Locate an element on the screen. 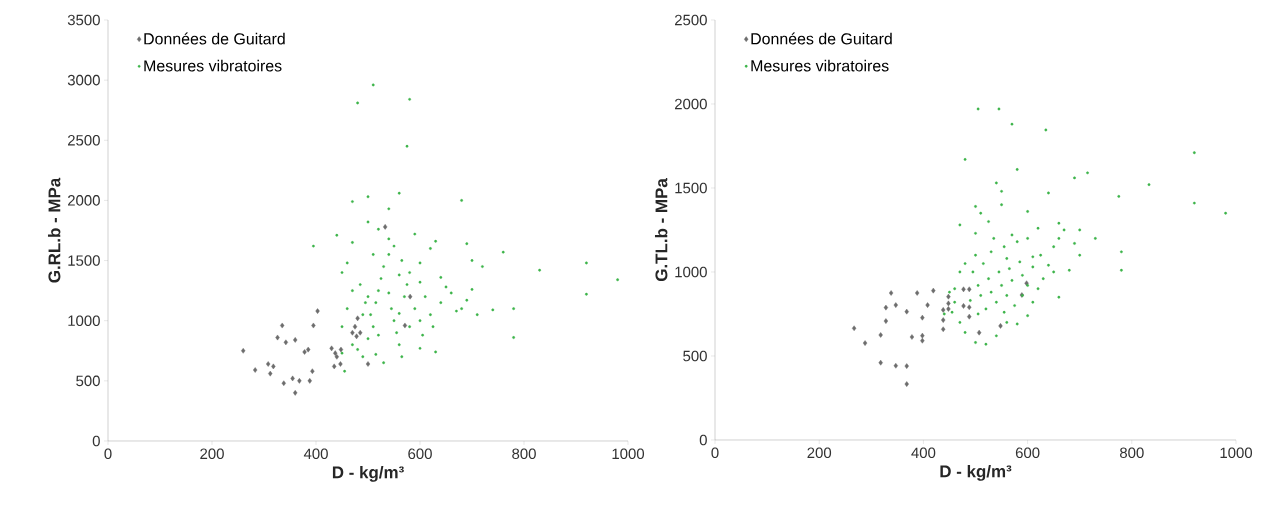  y-tick-label: 3500 is located at coordinates (83, 20).